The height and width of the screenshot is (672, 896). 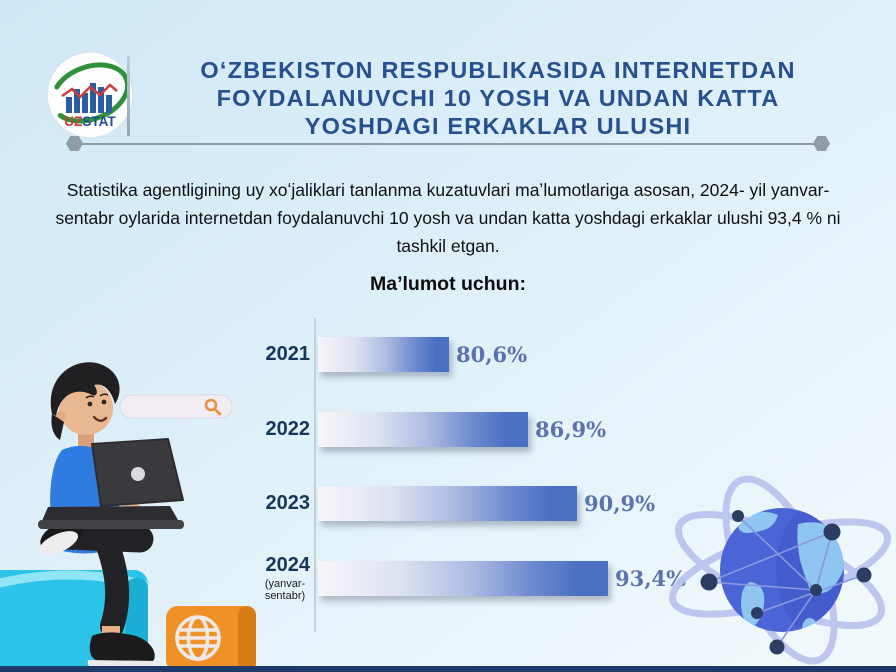 I want to click on value-label: 80,6%, so click(x=492, y=354).